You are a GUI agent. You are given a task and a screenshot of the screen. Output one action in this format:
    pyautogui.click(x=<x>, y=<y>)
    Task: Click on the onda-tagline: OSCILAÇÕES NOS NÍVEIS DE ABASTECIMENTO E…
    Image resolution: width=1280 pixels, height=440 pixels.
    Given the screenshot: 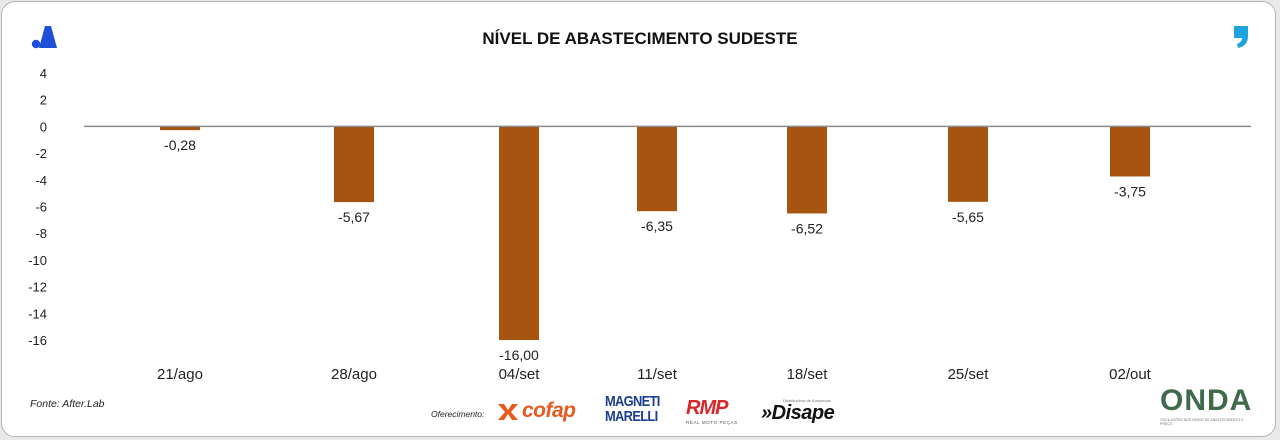 What is the action you would take?
    pyautogui.click(x=1202, y=422)
    